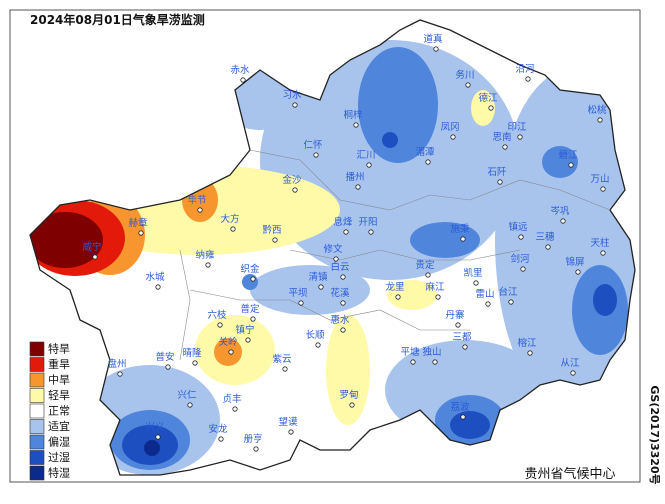 Image resolution: width=665 pixels, height=504 pixels. Describe the element at coordinates (525, 69) in the screenshot. I see `county-label: 沿河` at that location.